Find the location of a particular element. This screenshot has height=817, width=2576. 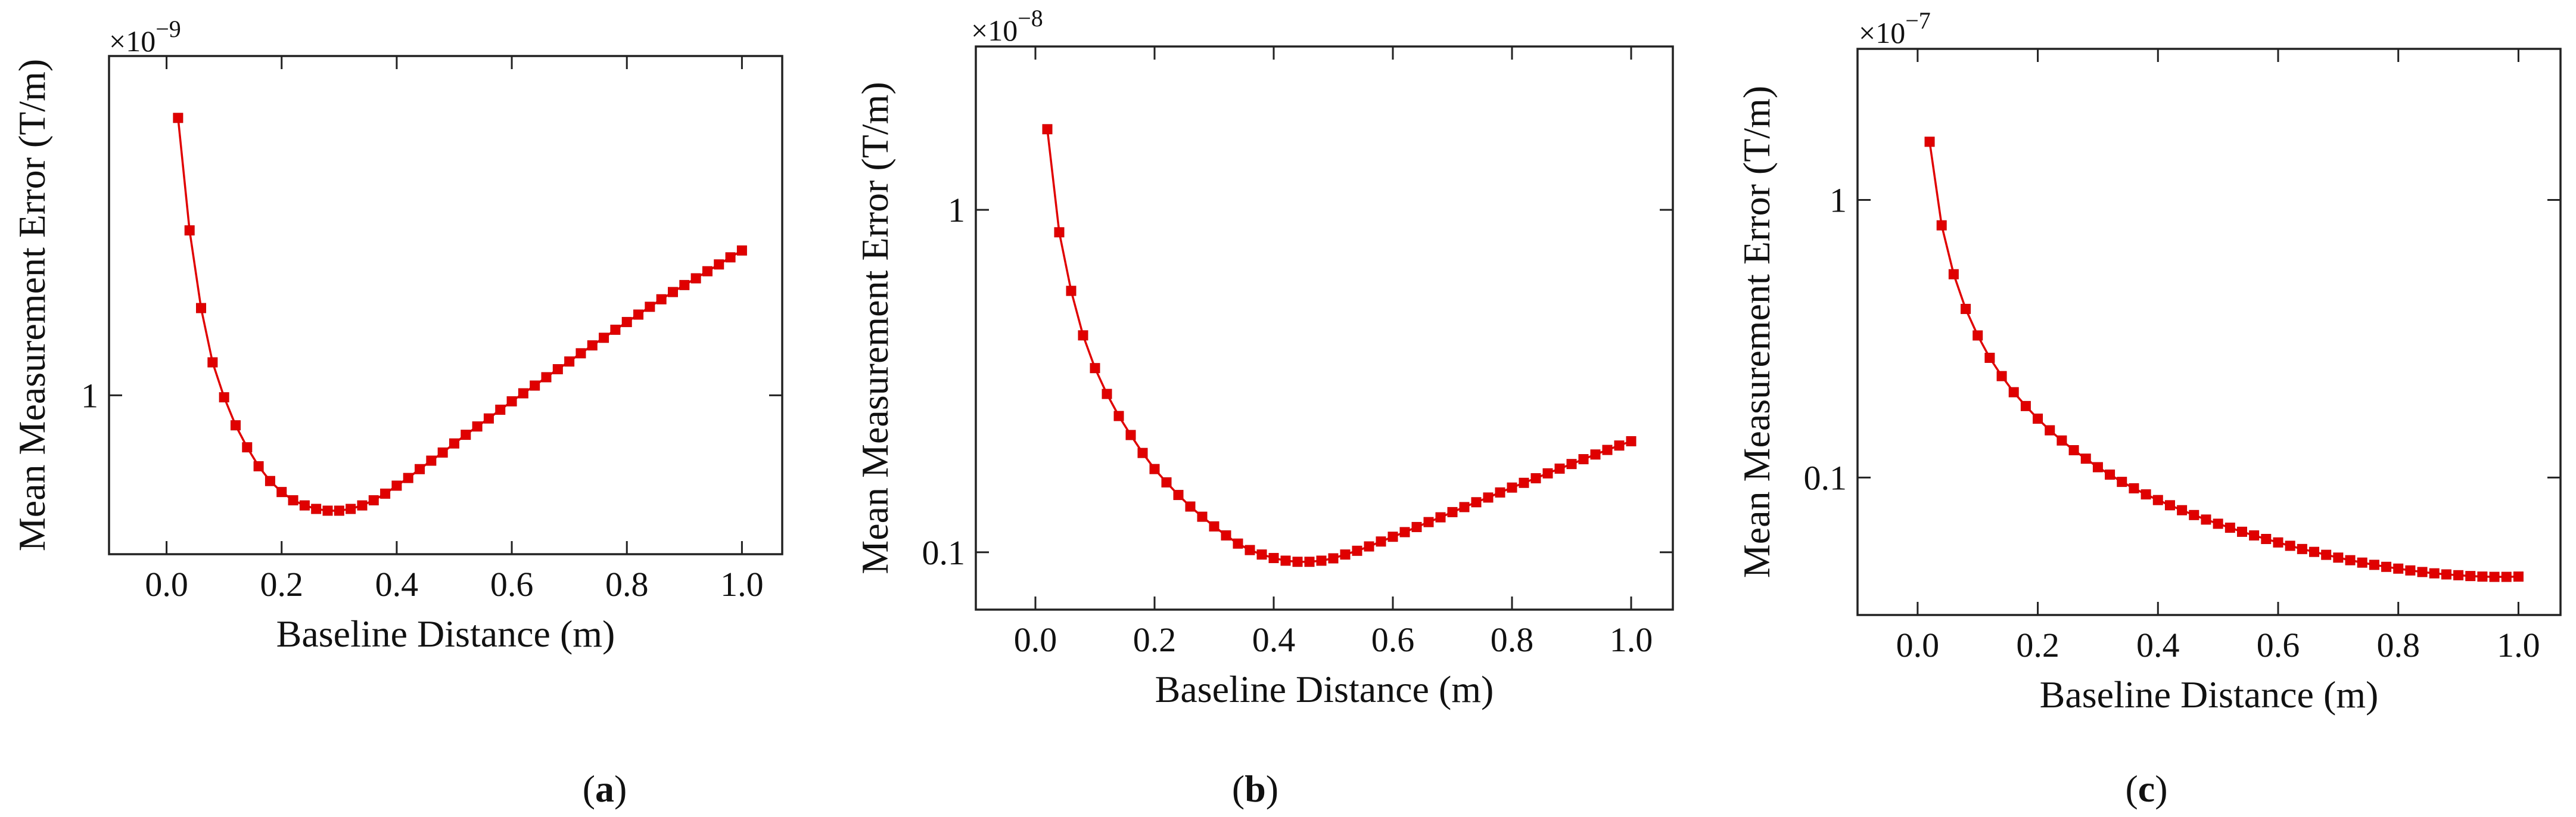

panel-label-letter: b is located at coordinates (1255, 789).